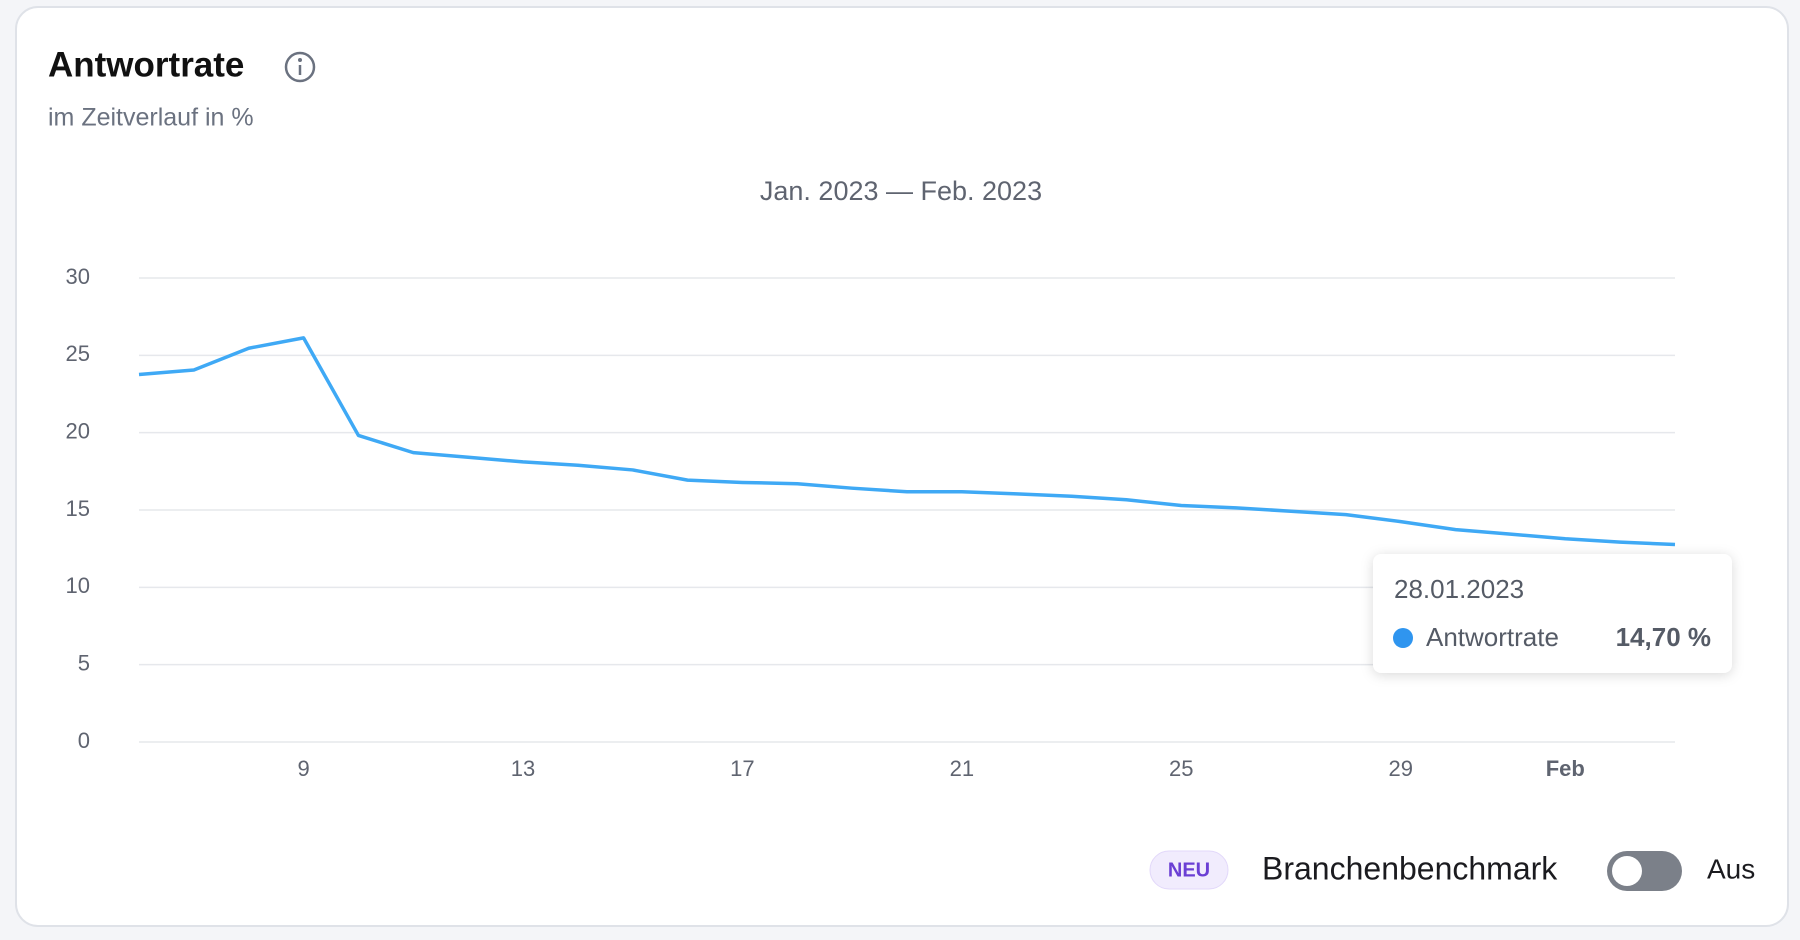  I want to click on period-label: Jan. 2023 — Feb. 2023, so click(901, 191).